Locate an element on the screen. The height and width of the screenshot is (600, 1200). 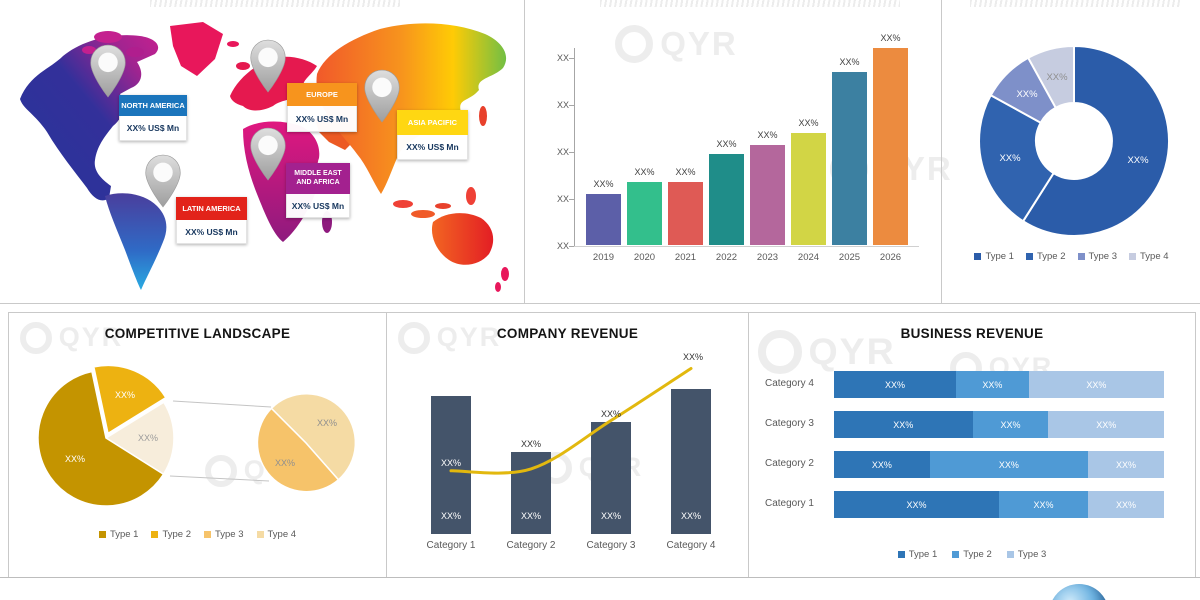
map-label-north-america: NORTH AMERICA XX% US$ Mn is located at coordinates (153, 118).